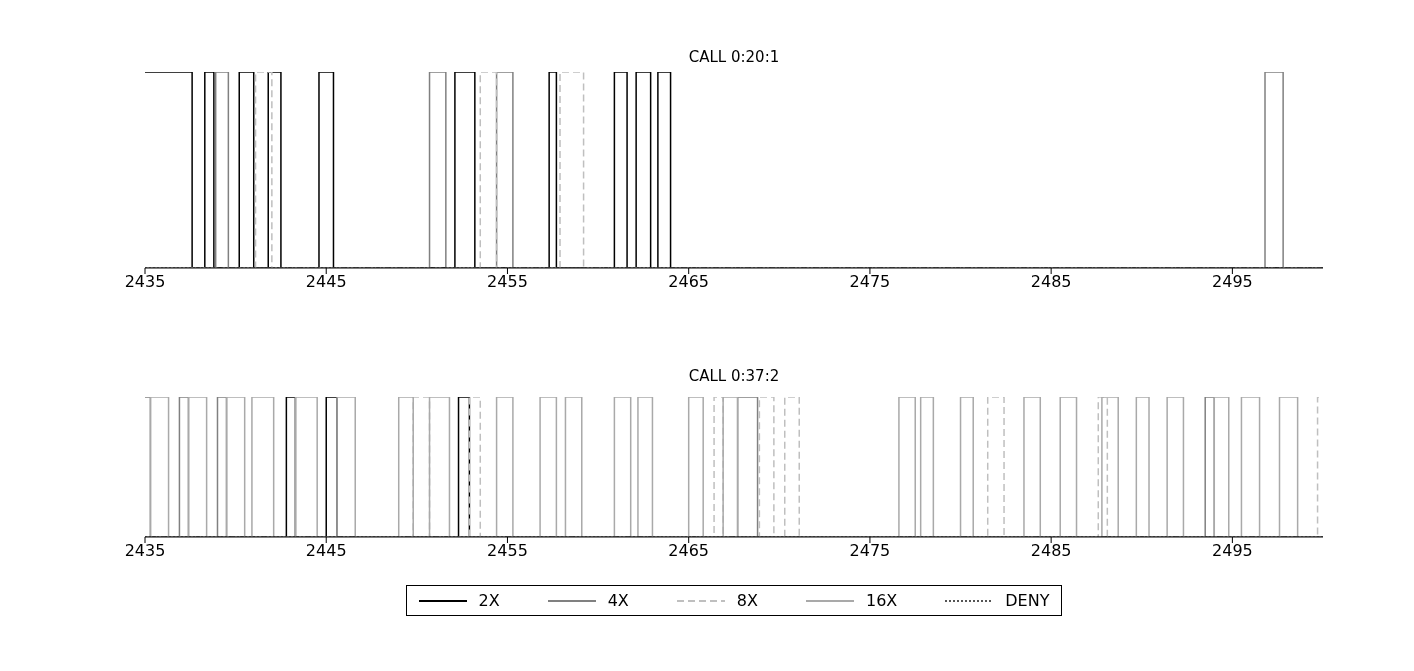  What do you see at coordinates (1027, 600) in the screenshot?
I see `legend-label: DENY` at bounding box center [1027, 600].